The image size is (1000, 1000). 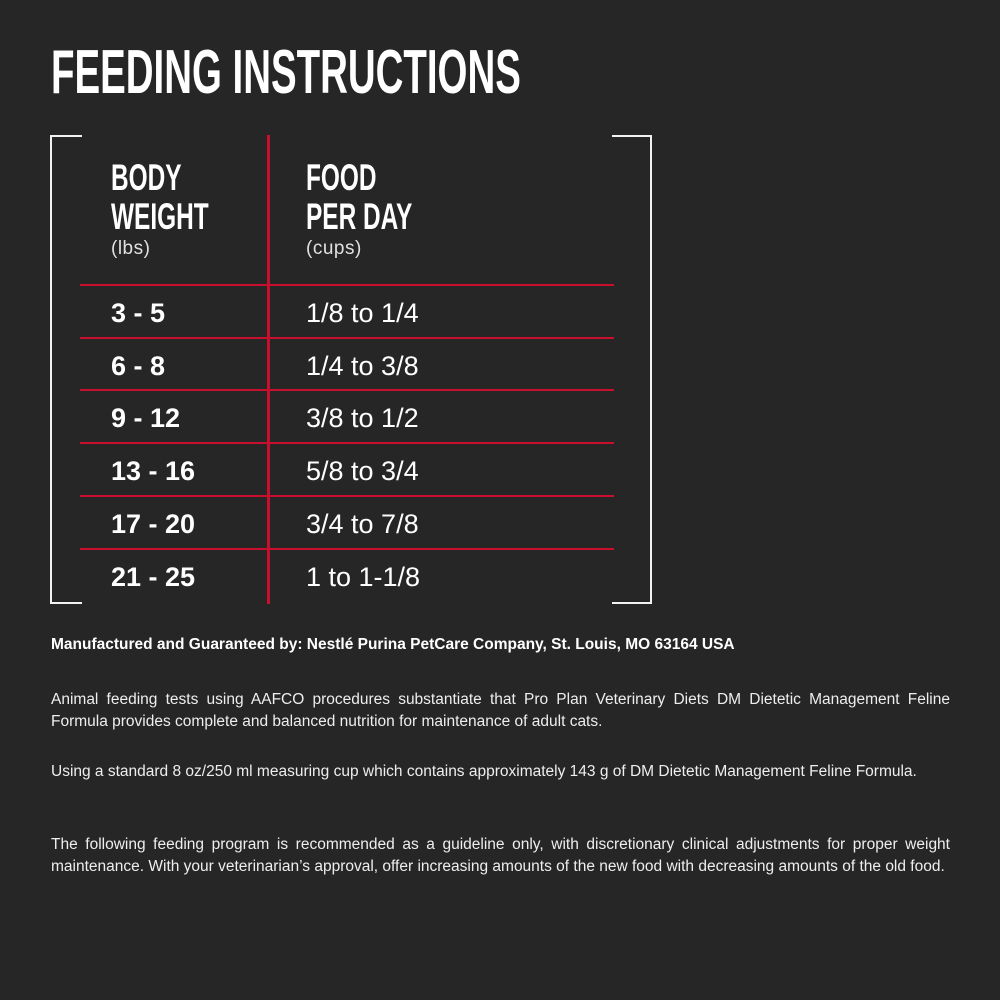 I want to click on left-bracket, so click(x=66, y=369).